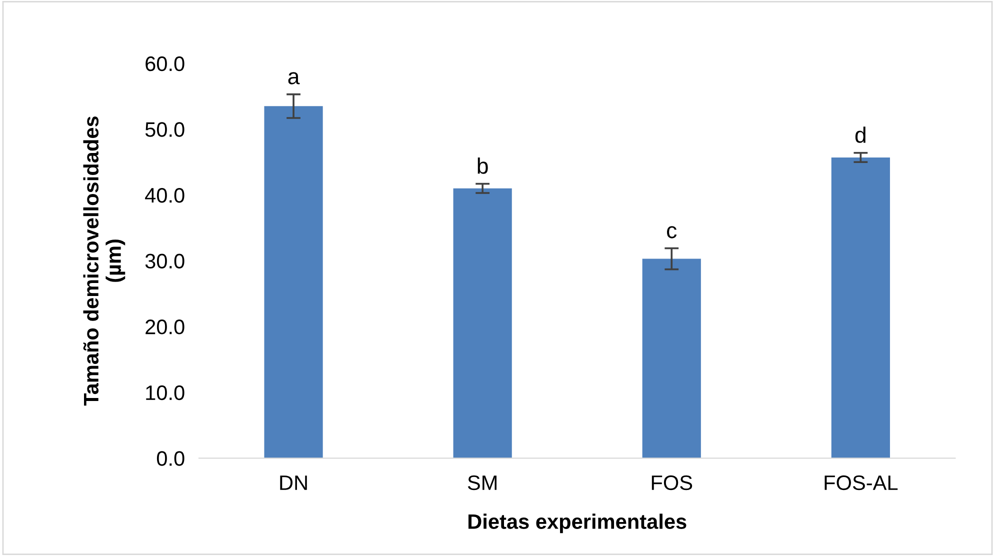  What do you see at coordinates (164, 195) in the screenshot?
I see `y-tick-label: 40.0` at bounding box center [164, 195].